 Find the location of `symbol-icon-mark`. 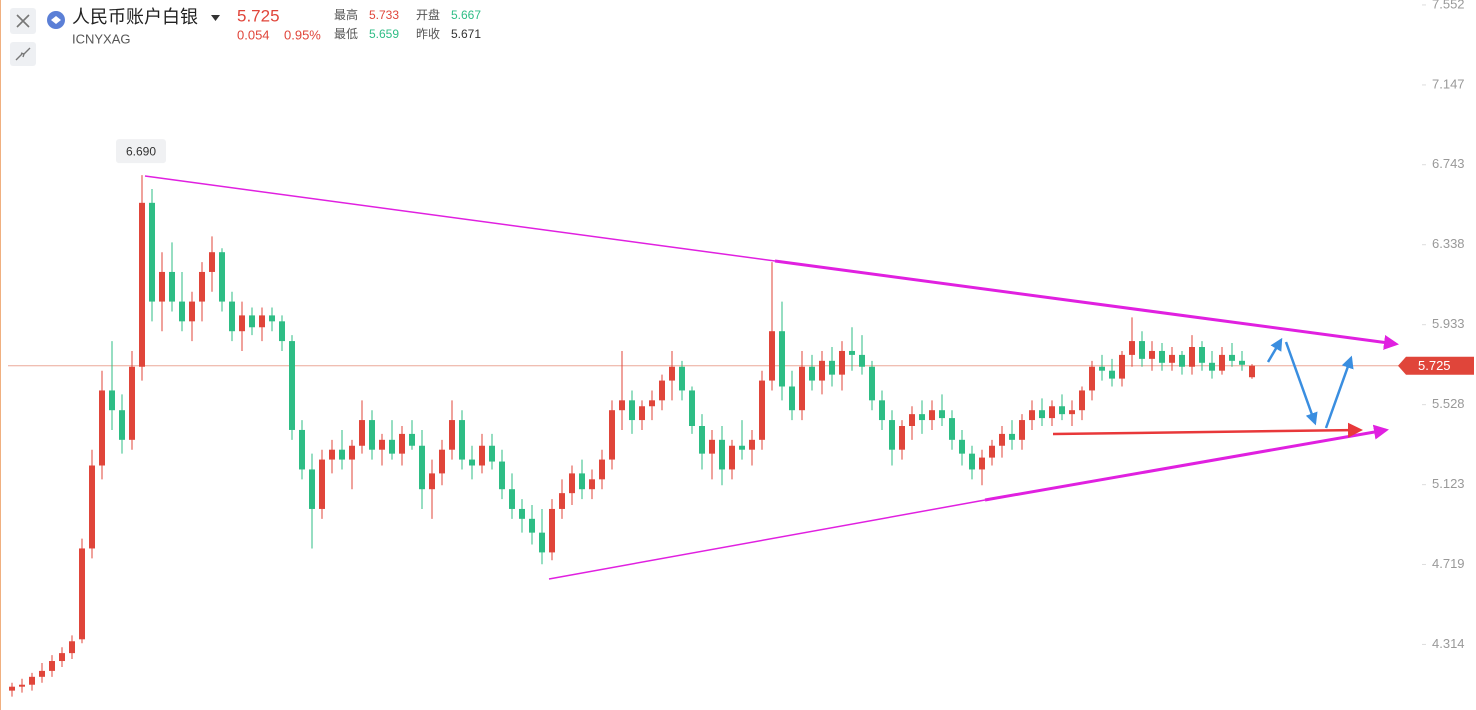

symbol-icon-mark is located at coordinates (56, 20).